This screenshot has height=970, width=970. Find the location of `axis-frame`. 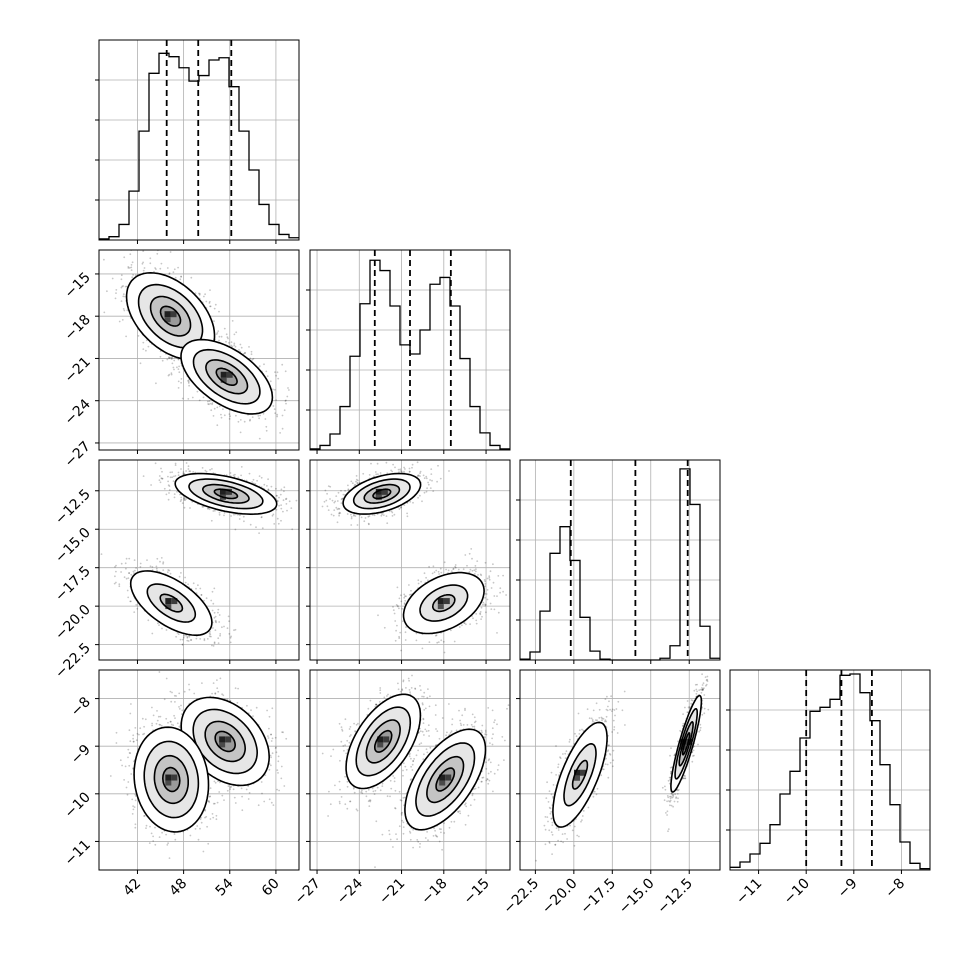

axis-frame is located at coordinates (830, 770).